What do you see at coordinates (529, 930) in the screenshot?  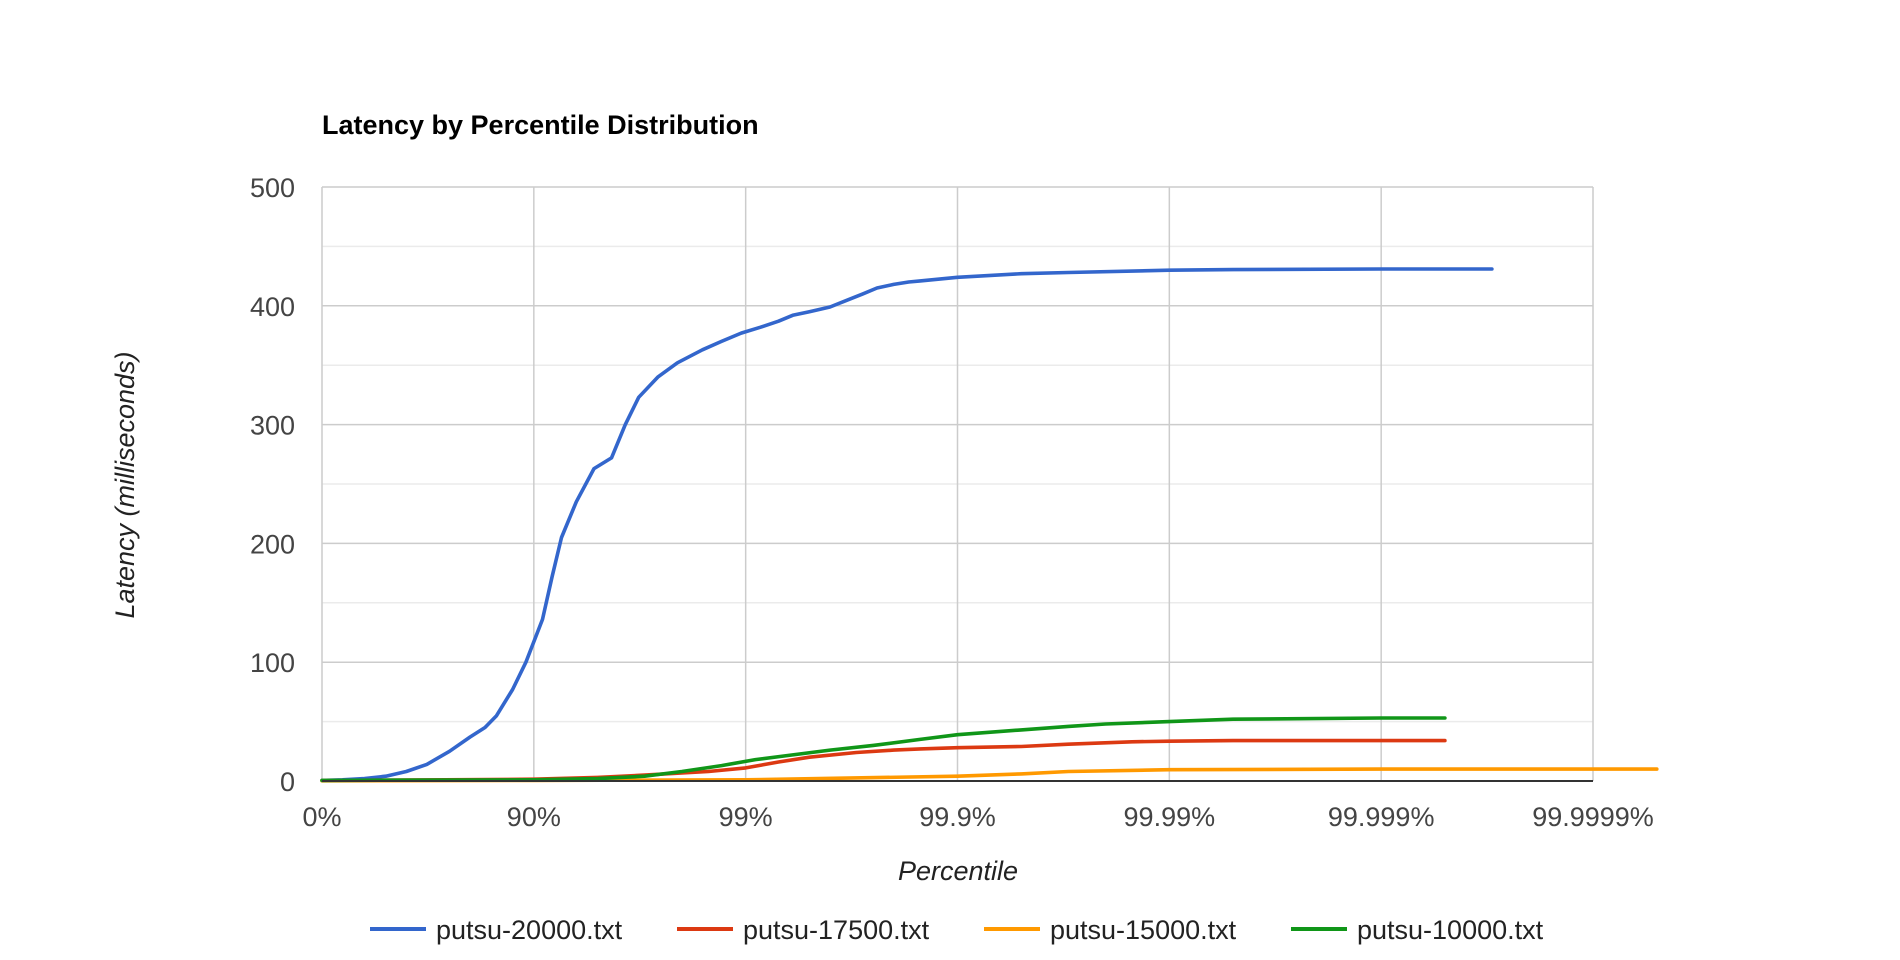 I see `legend-label: putsu-20000.txt` at bounding box center [529, 930].